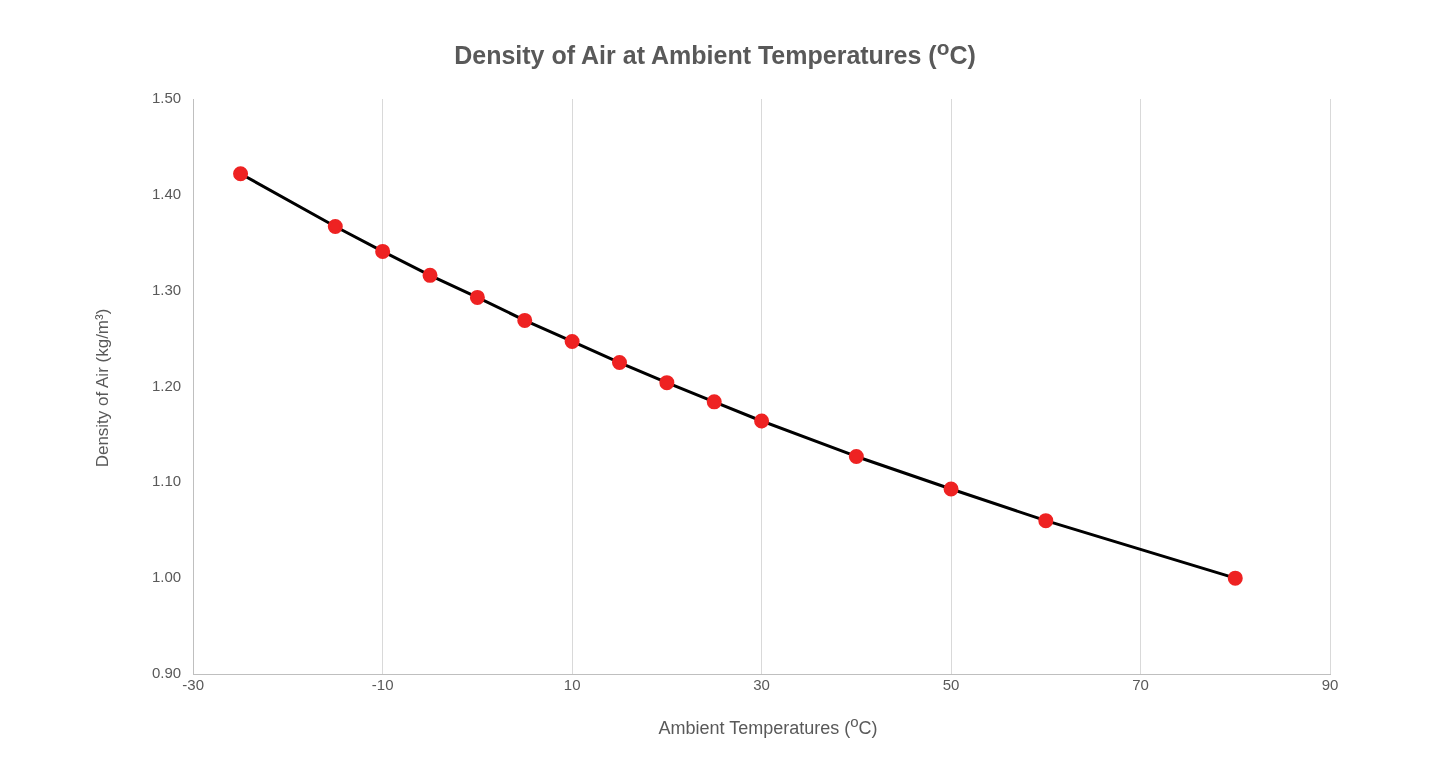 This screenshot has height=764, width=1430. What do you see at coordinates (715, 53) in the screenshot?
I see `chart-title: Density of Air at Ambient Temperatures ($^{o}$C)` at bounding box center [715, 53].